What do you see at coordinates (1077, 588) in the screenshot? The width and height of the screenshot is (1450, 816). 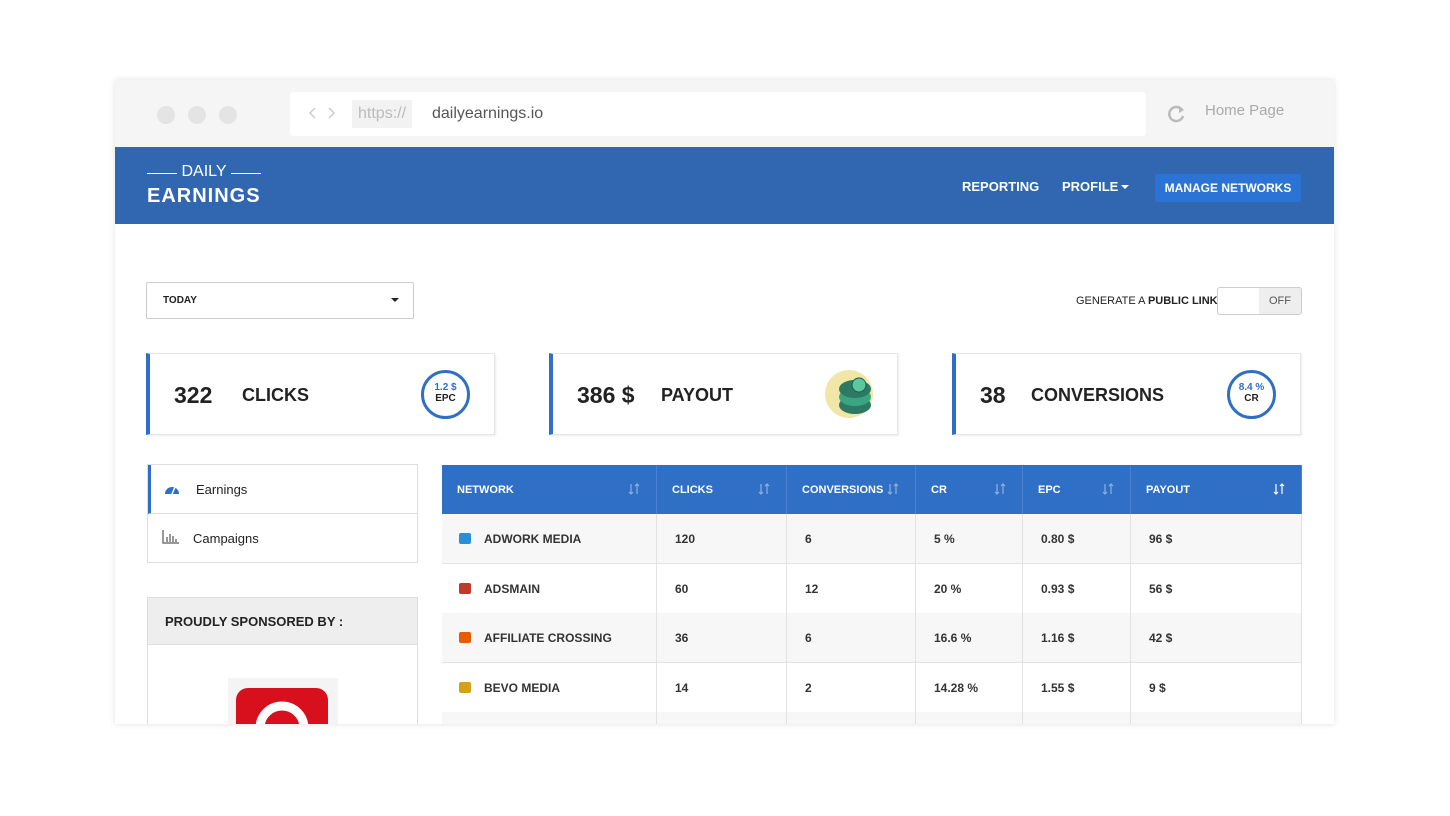 I see `table-cell: 0.93 $` at bounding box center [1077, 588].